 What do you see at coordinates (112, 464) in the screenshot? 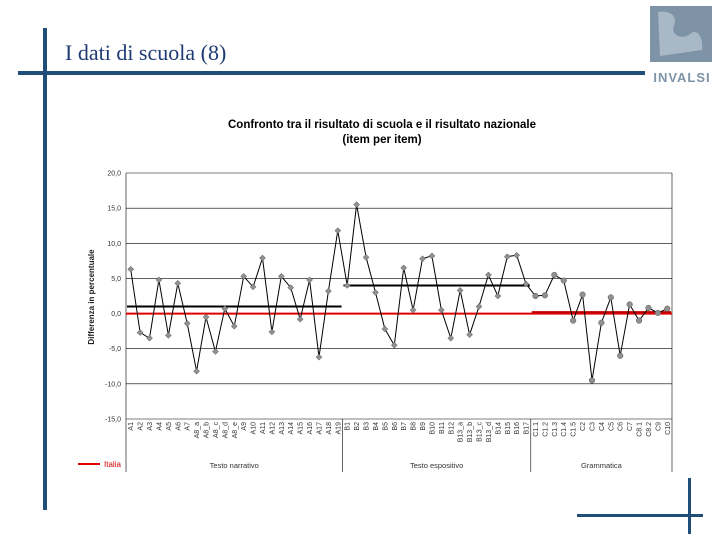
I see `legend-italia-label: Italia` at bounding box center [112, 464].